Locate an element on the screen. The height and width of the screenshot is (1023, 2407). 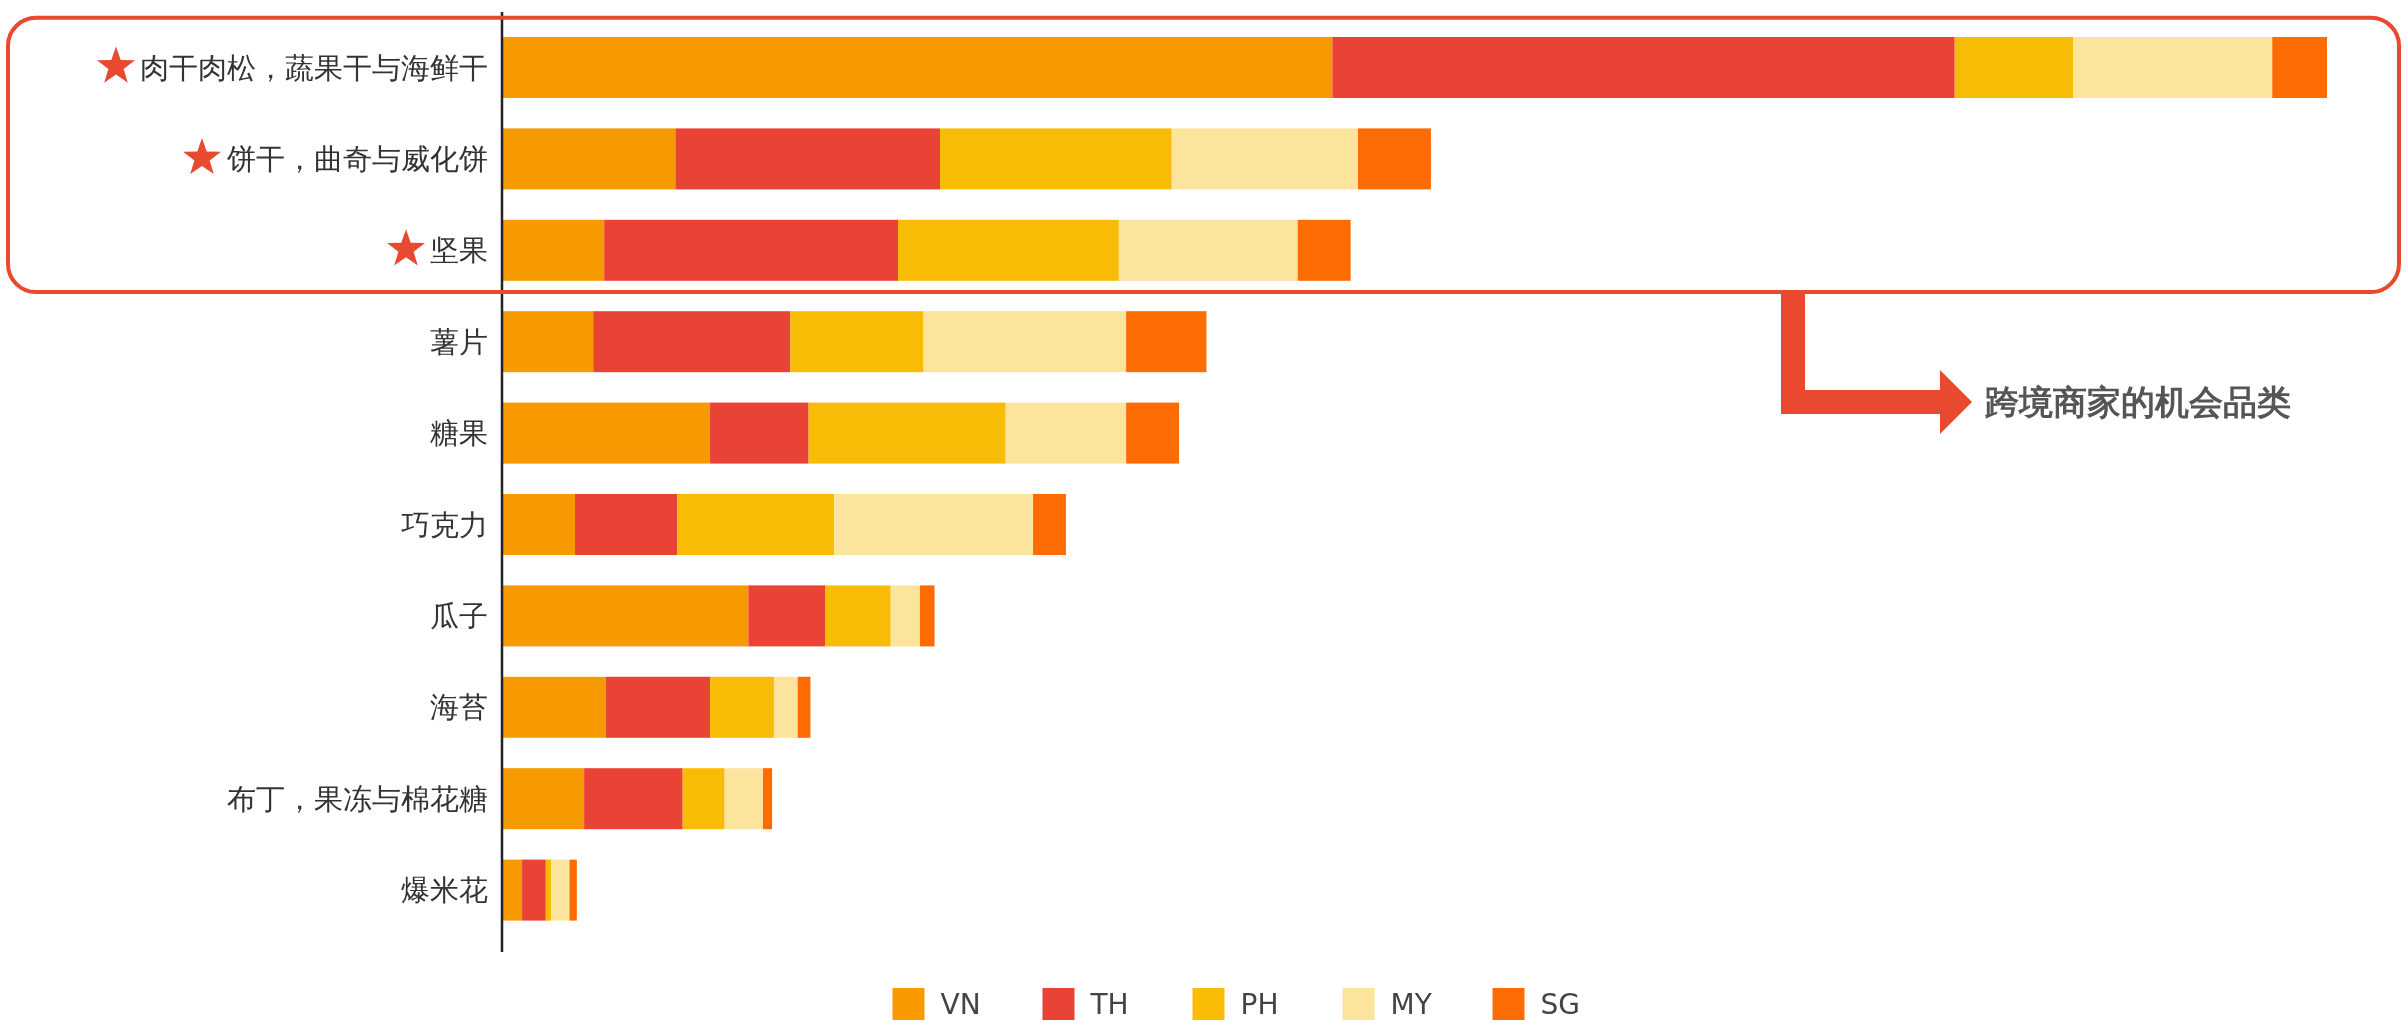
y-tick-label: 瓜子 is located at coordinates (459, 615).